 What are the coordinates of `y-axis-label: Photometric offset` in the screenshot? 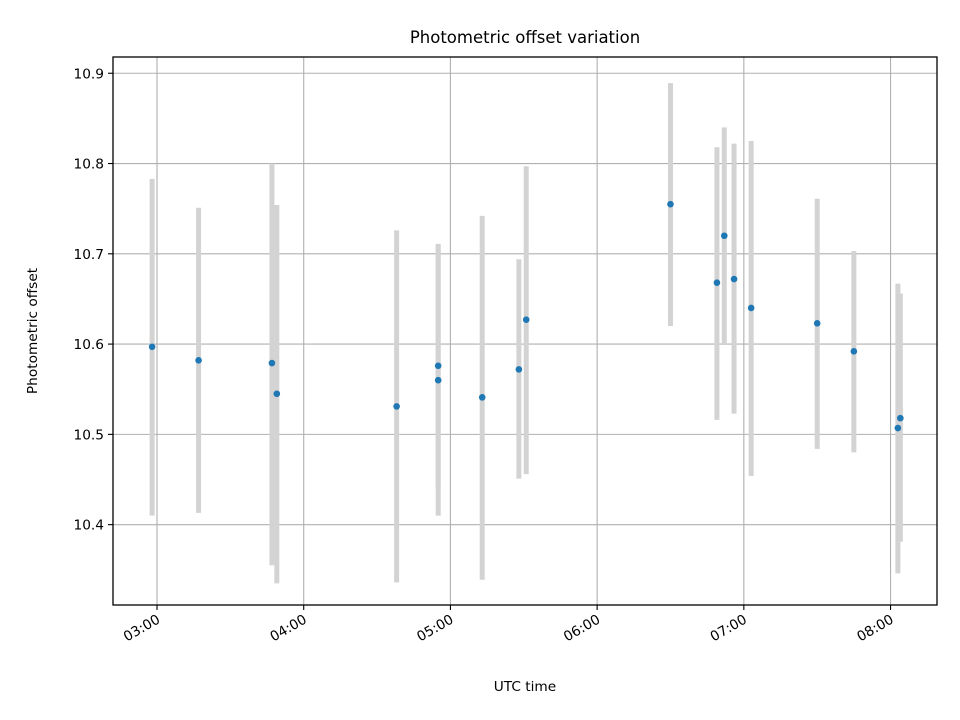 It's located at (33, 330).